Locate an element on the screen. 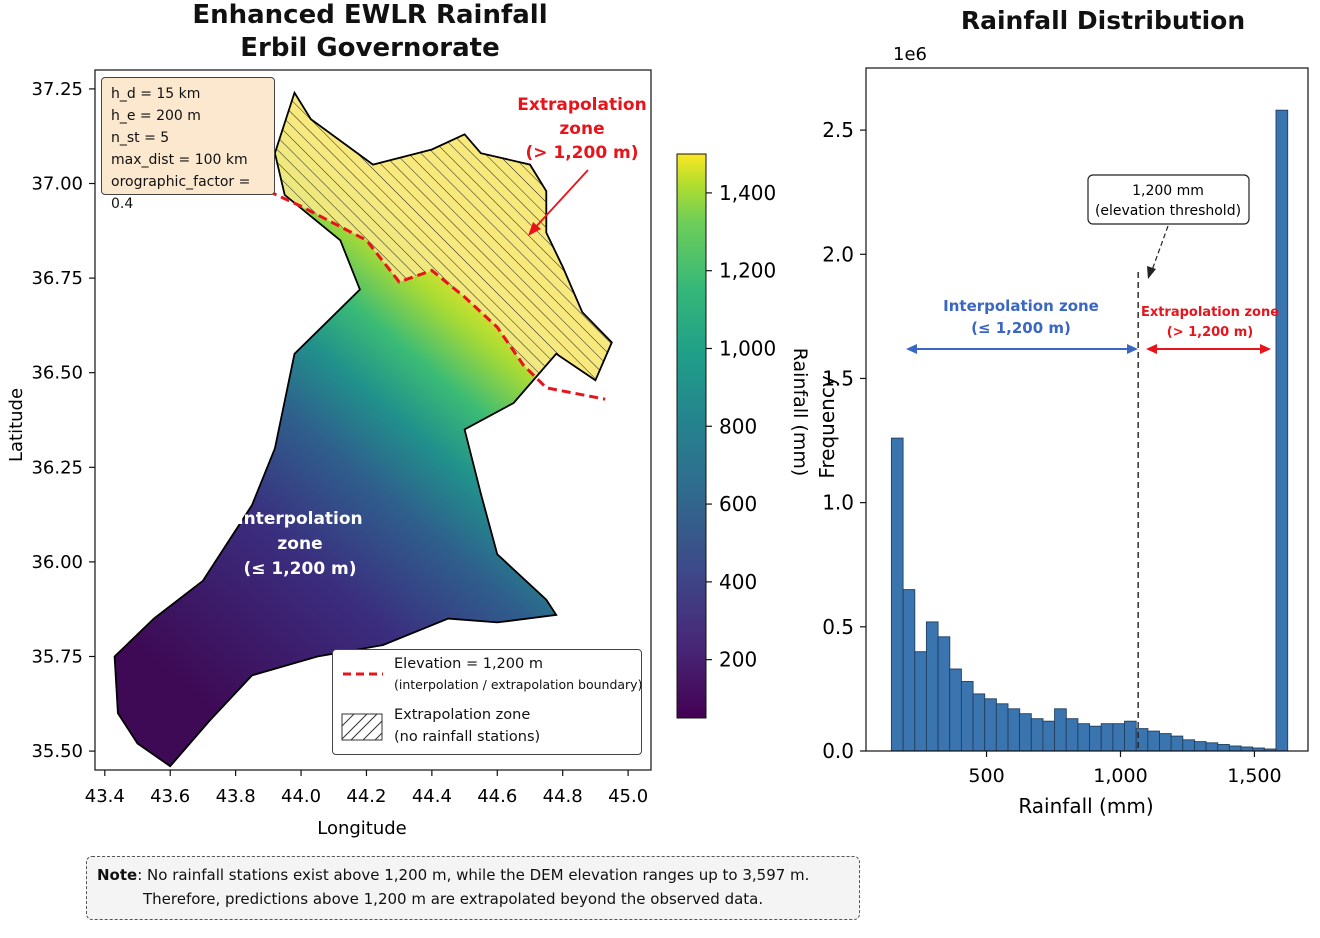 This screenshot has width=1320, height=938. hist-extrap-label-line2: (> 1,200 m) is located at coordinates (1210, 332).